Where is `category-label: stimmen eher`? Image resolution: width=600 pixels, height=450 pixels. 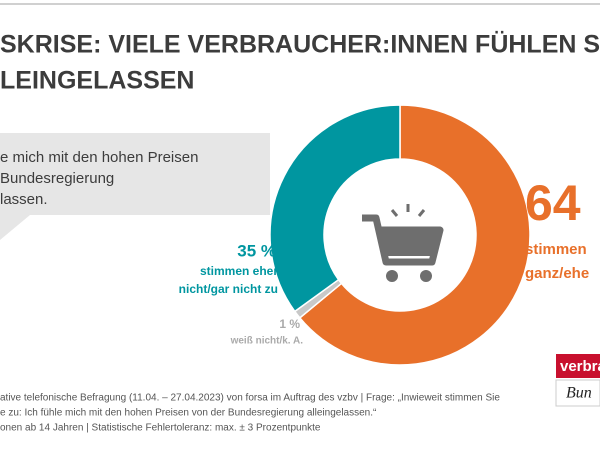 category-label: stimmen eher is located at coordinates (239, 271).